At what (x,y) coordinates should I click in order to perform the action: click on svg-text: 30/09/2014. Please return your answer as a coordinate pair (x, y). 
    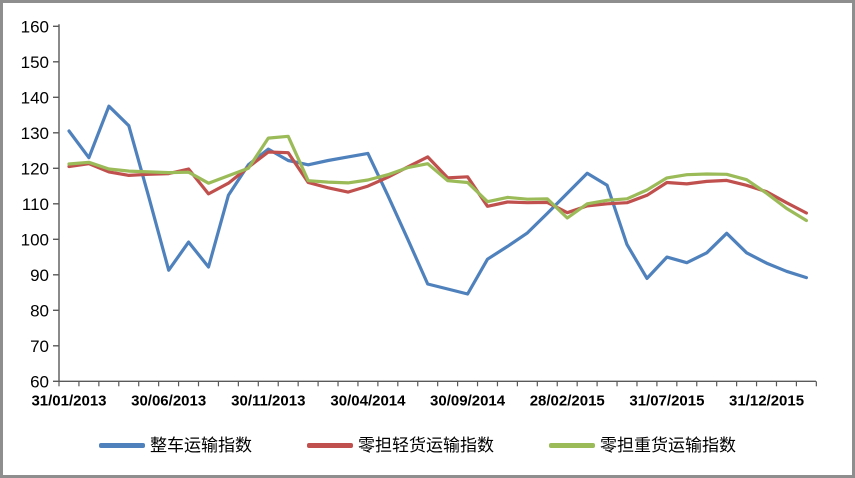
    Looking at the image, I should click on (468, 400).